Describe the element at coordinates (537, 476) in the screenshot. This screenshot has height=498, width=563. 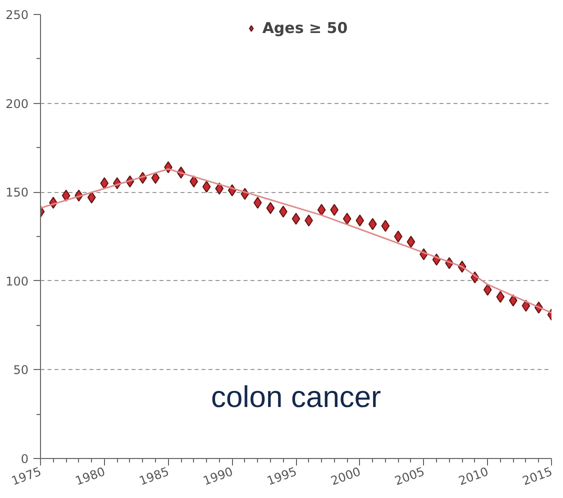
I see `x-tick-label: 2015` at that location.